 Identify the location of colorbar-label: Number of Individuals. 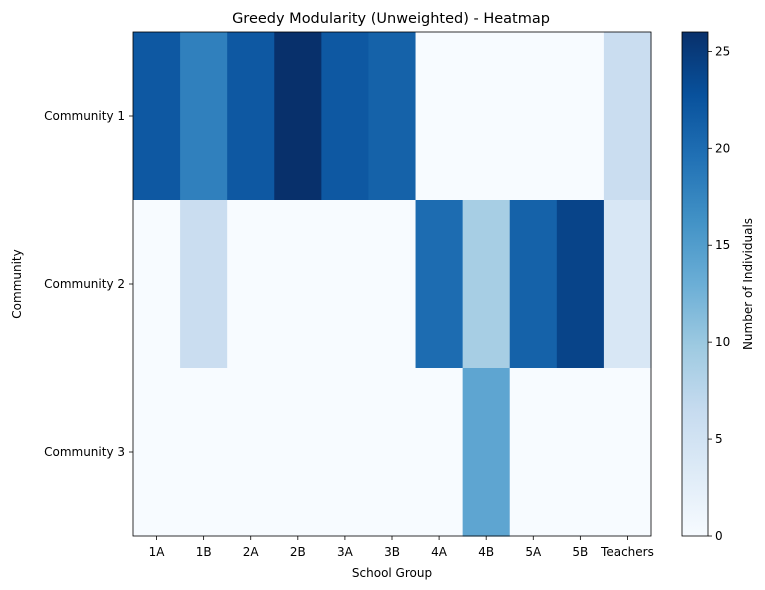
(748, 284).